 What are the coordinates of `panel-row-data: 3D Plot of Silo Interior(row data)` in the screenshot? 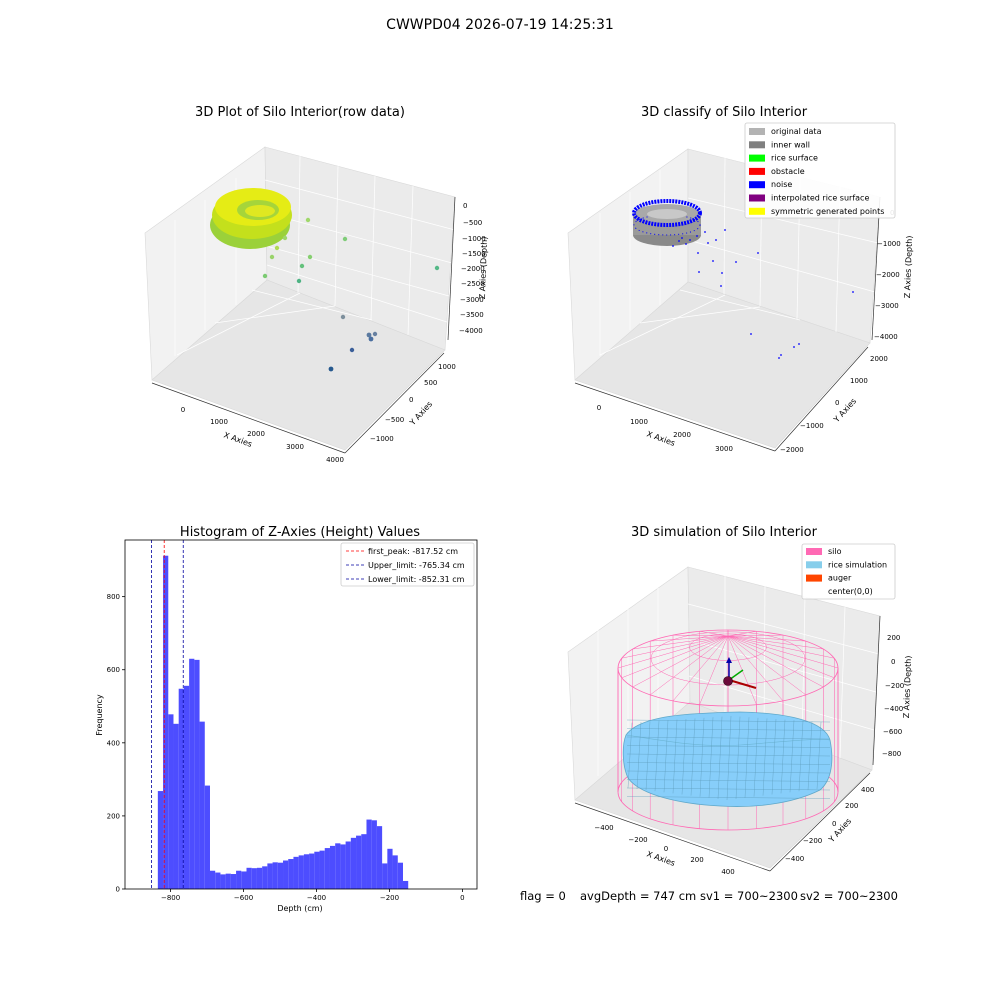 It's located at (316, 284).